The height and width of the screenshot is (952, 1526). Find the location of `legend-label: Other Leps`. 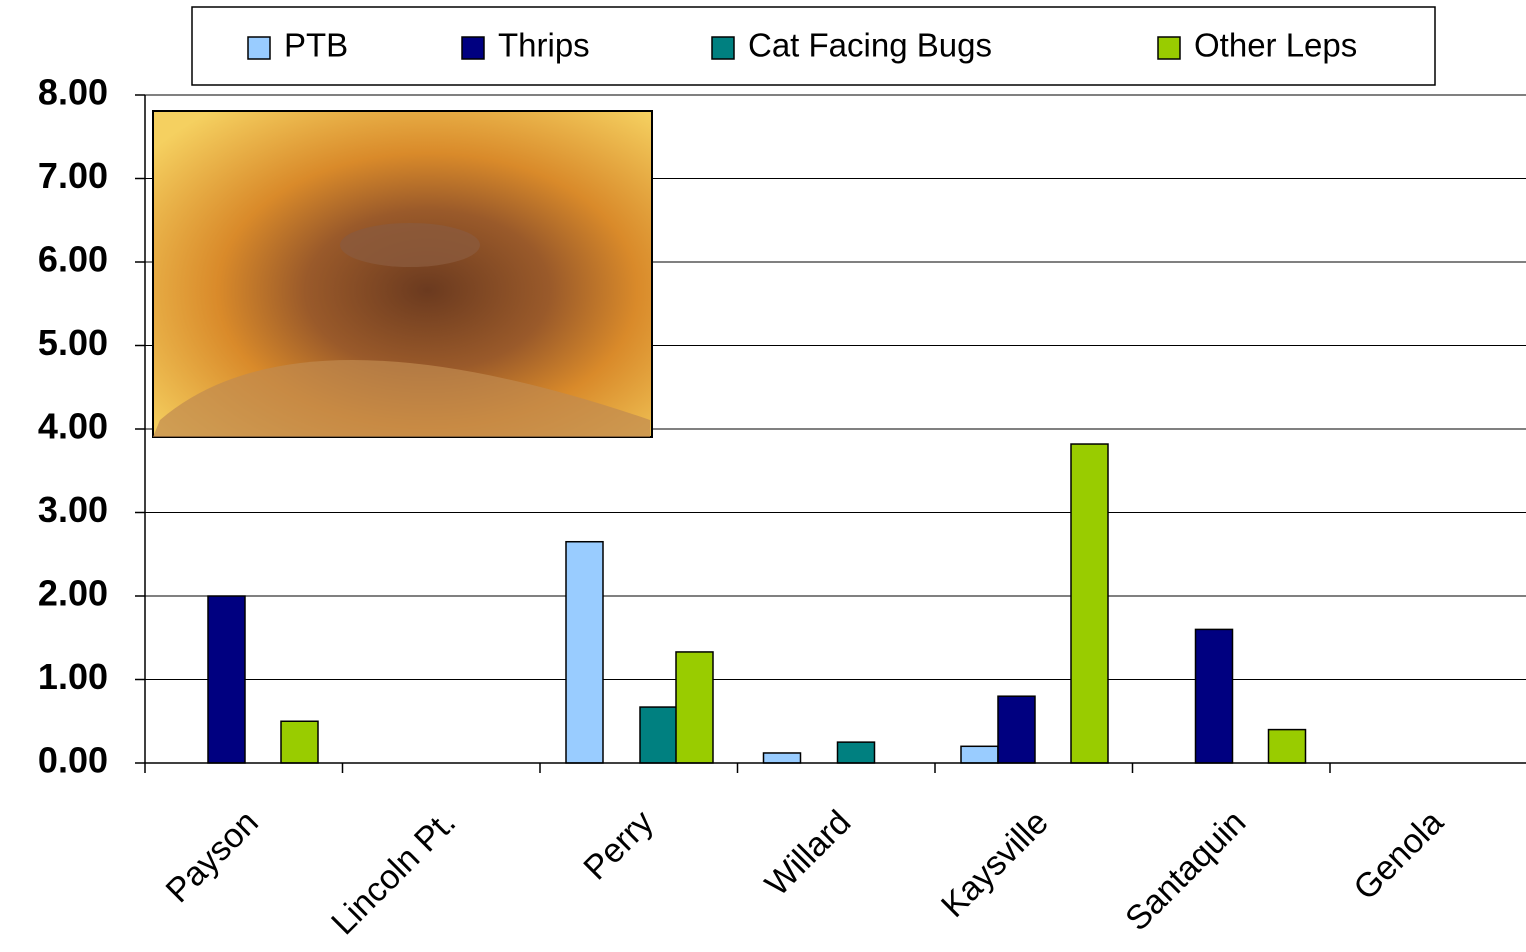

legend-label: Other Leps is located at coordinates (1275, 45).